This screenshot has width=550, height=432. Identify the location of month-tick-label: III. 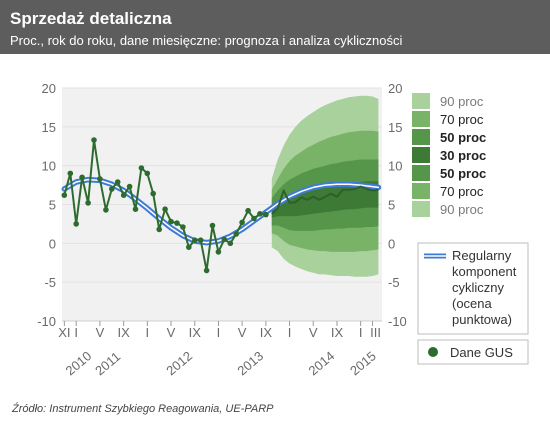
(375, 332).